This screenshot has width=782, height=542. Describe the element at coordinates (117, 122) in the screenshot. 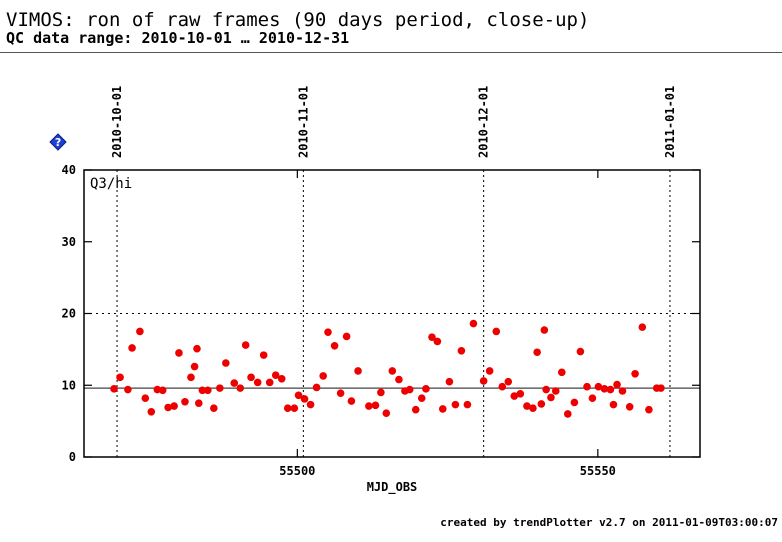

I see `date-marker-label: 2010-10-01` at that location.